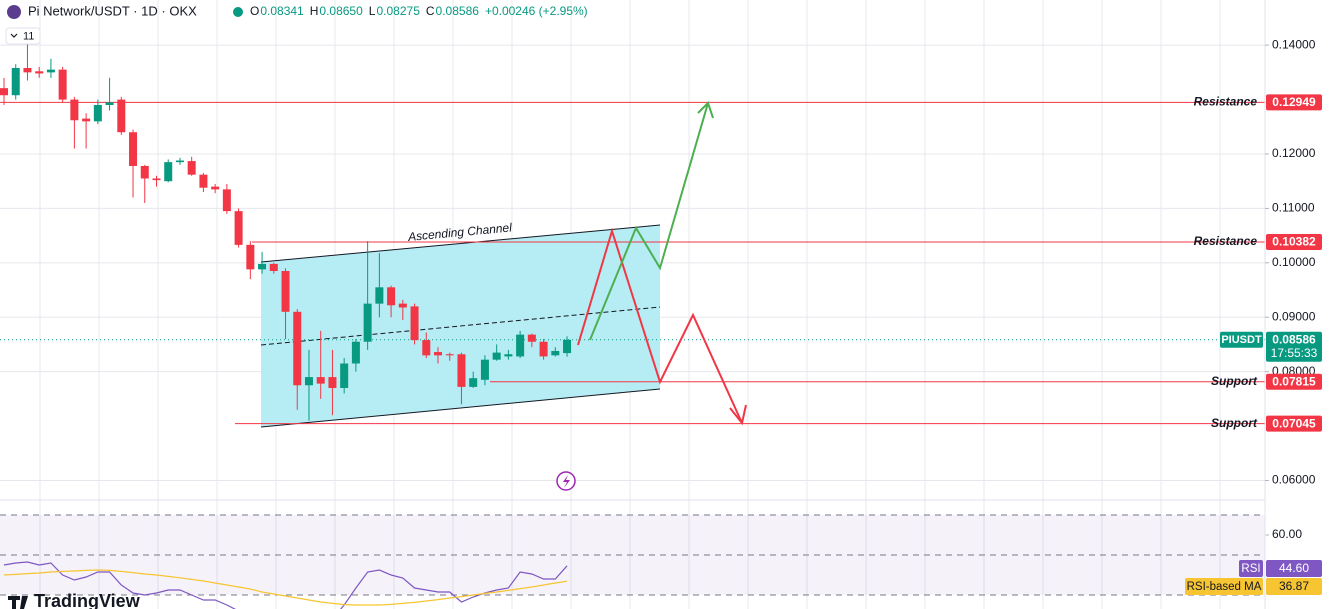  What do you see at coordinates (705, 110) in the screenshot?
I see `bull-arrowhead` at bounding box center [705, 110].